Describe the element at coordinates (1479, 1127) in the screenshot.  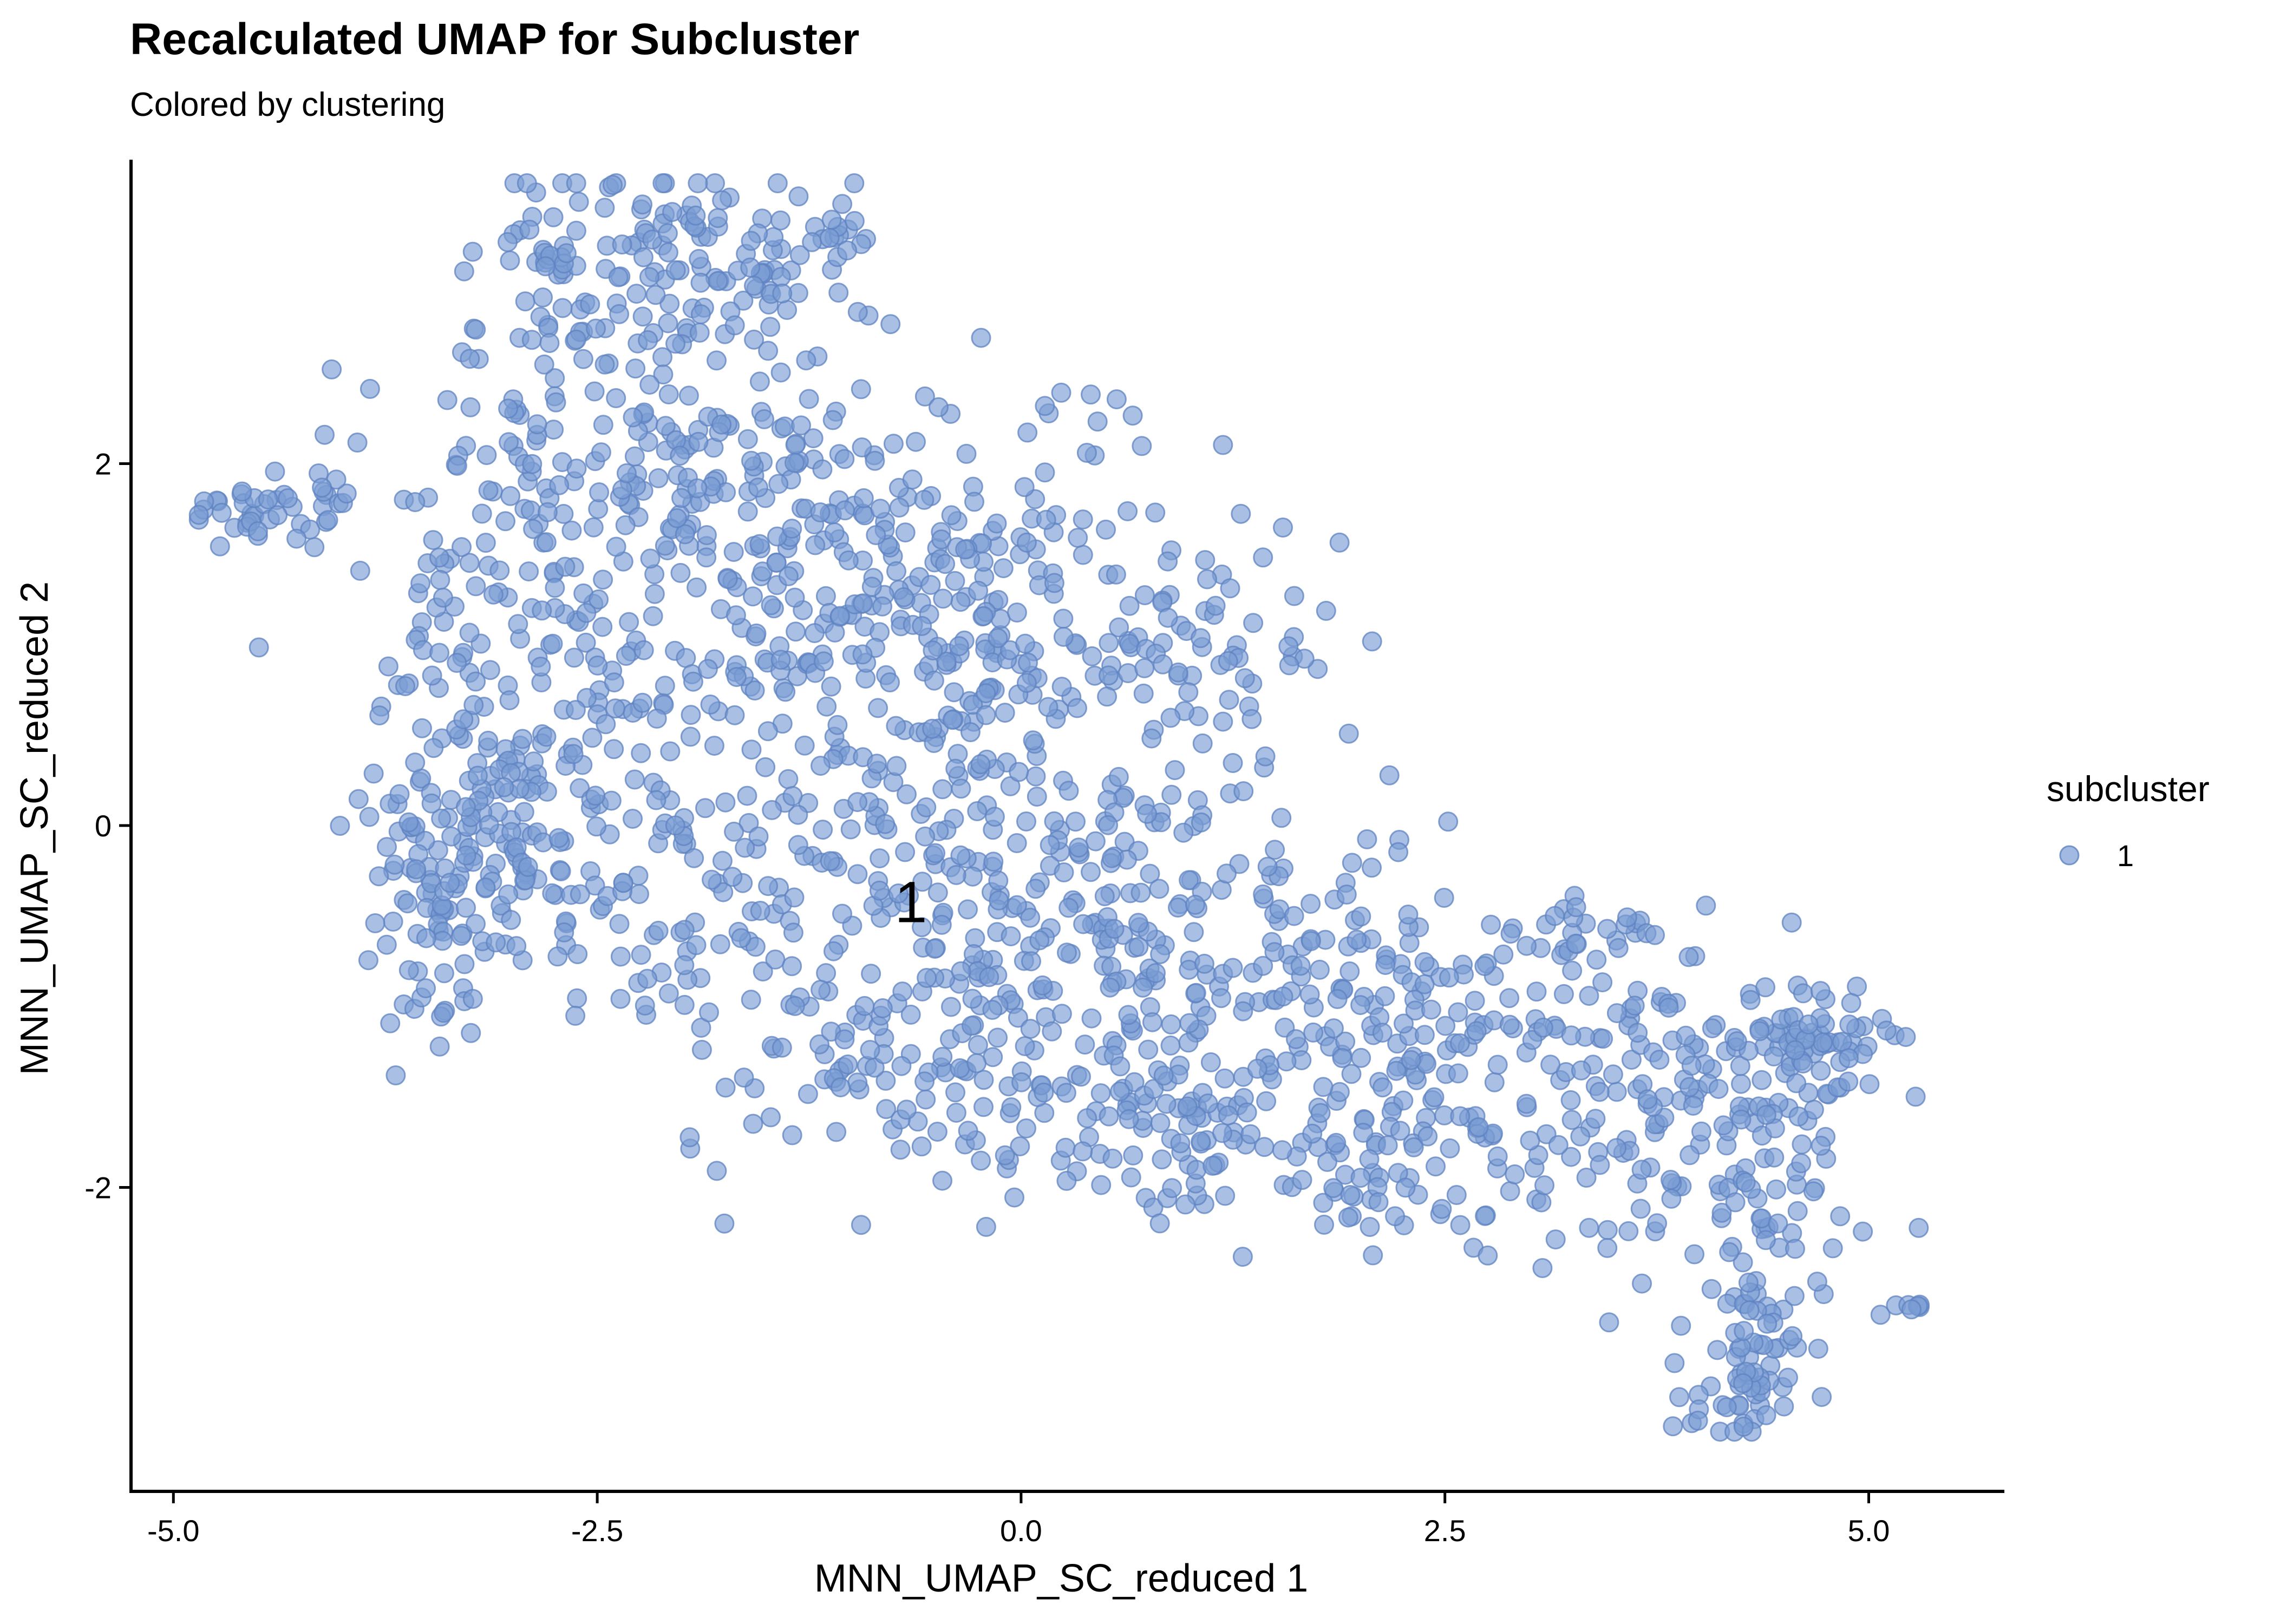
I see `scatter-point-1918` at that location.